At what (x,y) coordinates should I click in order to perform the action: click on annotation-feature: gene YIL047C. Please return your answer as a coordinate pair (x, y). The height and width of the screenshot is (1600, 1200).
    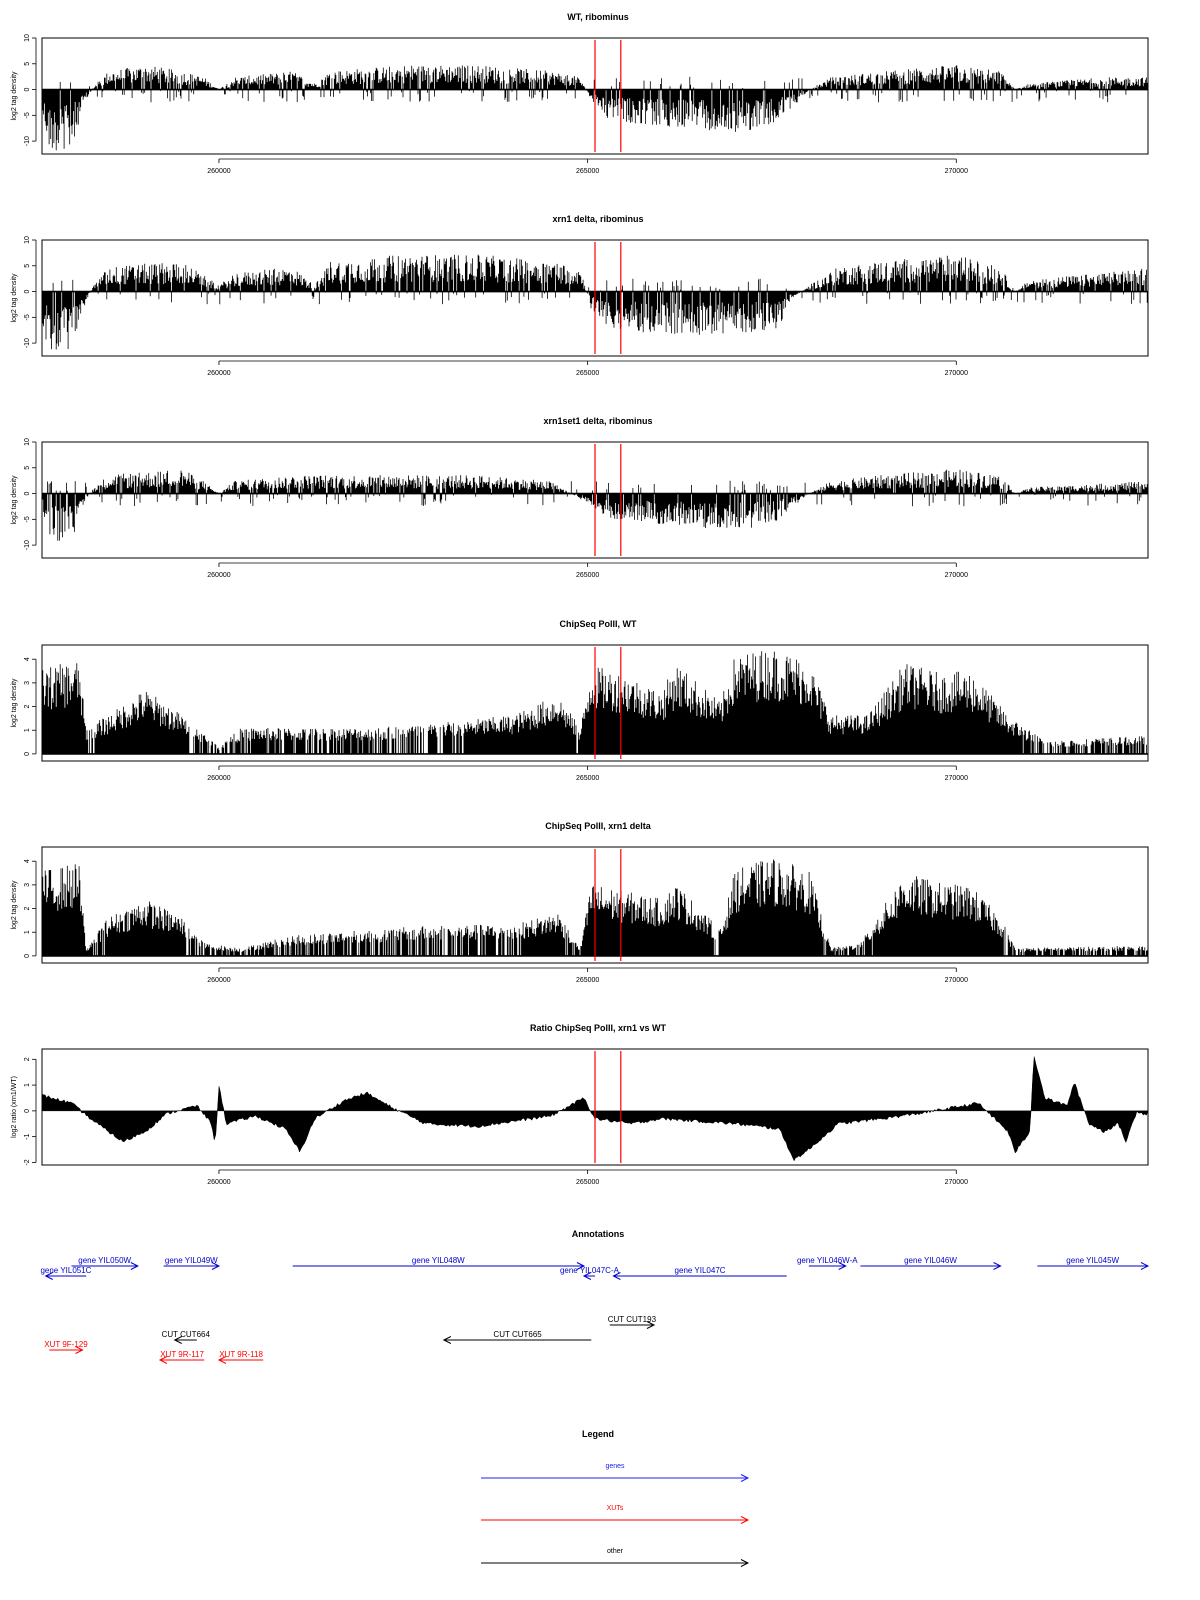
    Looking at the image, I should click on (699, 1273).